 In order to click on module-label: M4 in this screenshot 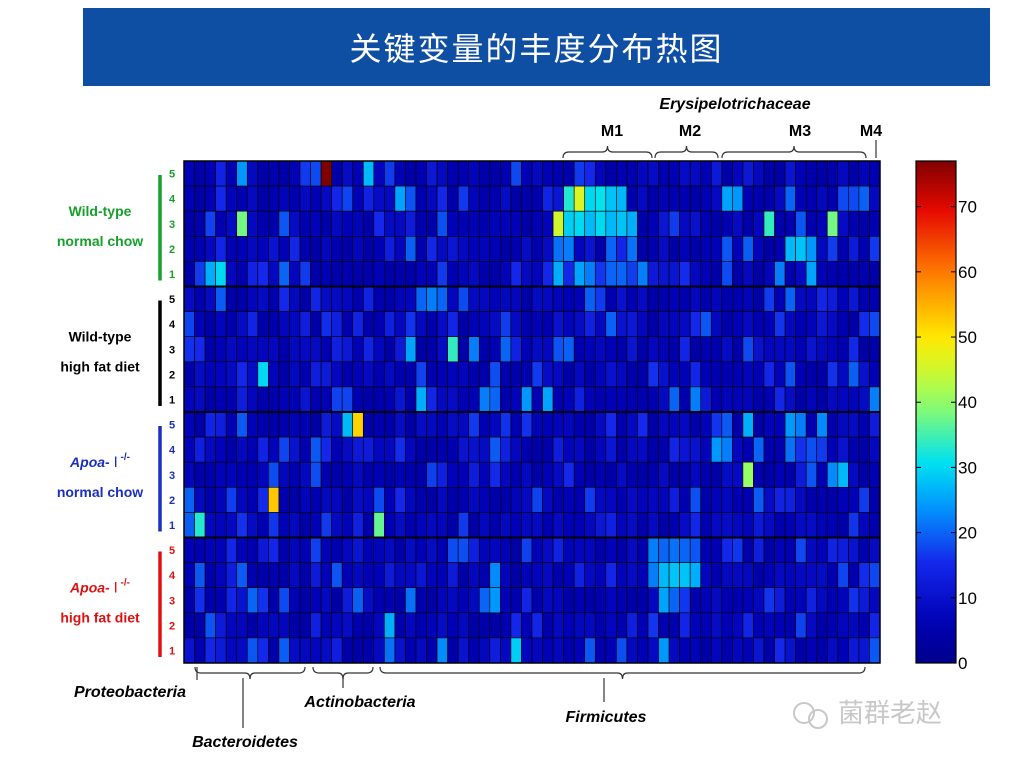, I will do `click(871, 131)`.